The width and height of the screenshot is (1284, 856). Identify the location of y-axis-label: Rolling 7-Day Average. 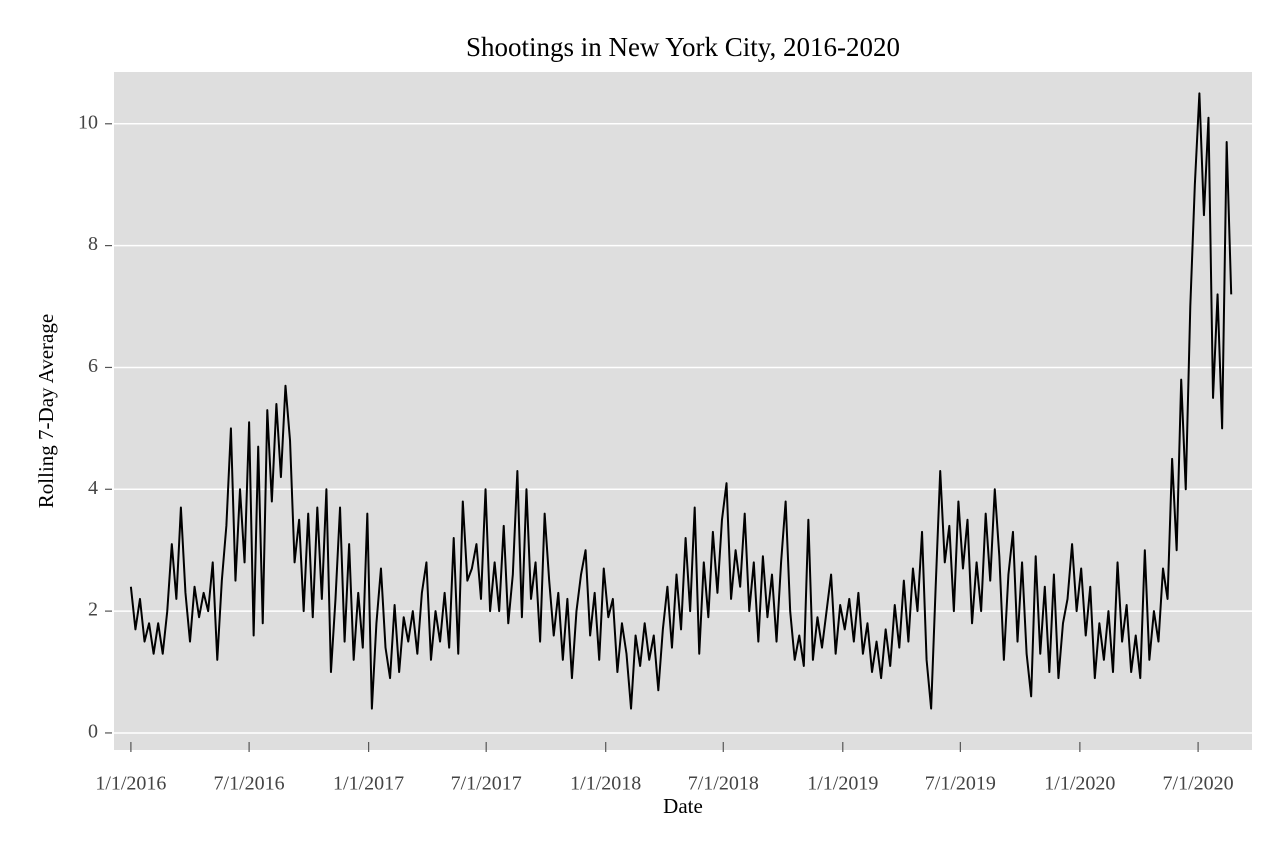
(46, 411).